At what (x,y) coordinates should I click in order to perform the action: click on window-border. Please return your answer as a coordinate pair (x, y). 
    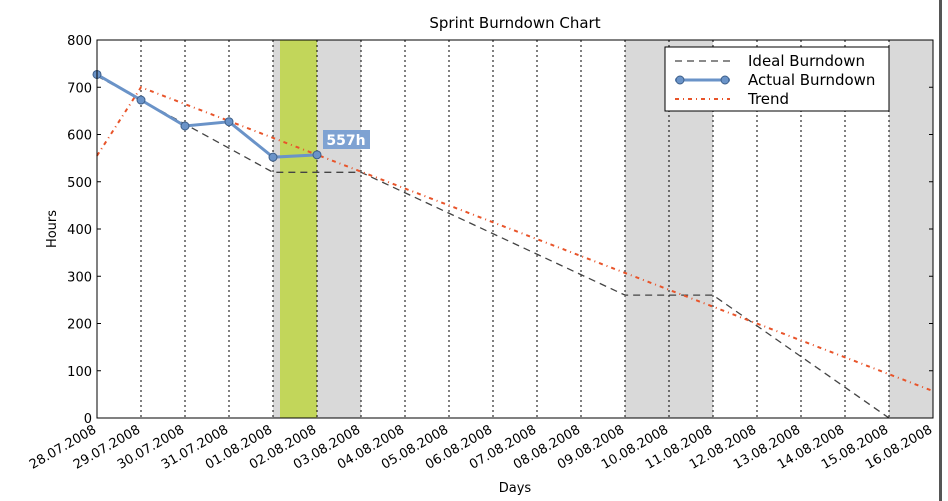
    Looking at the image, I should click on (940, 250).